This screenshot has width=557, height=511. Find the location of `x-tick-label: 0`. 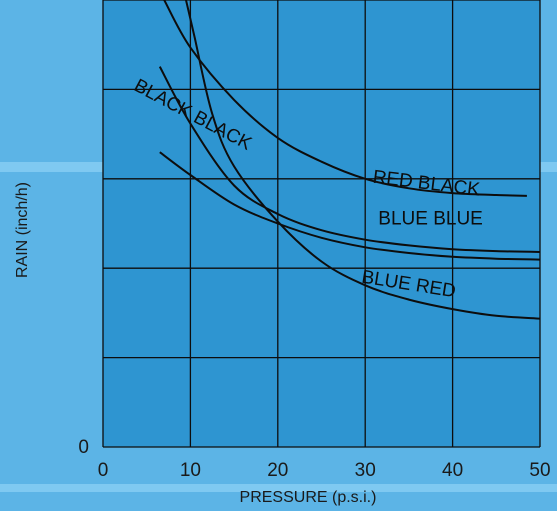

x-tick-label: 0 is located at coordinates (103, 470).